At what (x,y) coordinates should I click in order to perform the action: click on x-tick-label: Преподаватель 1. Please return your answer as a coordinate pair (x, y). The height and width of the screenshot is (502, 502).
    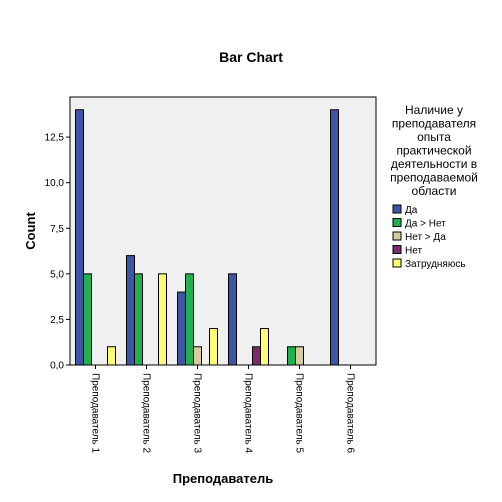
    Looking at the image, I should click on (95, 413).